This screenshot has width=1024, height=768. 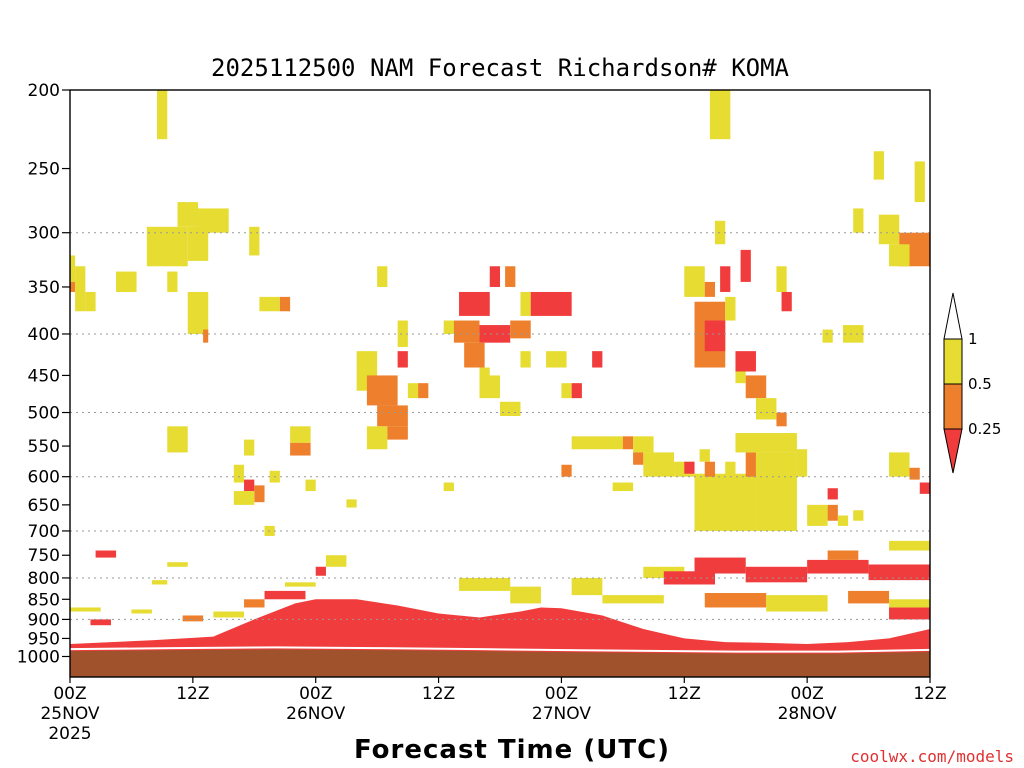 What do you see at coordinates (44, 620) in the screenshot?
I see `y-tick-label: 900` at bounding box center [44, 620].